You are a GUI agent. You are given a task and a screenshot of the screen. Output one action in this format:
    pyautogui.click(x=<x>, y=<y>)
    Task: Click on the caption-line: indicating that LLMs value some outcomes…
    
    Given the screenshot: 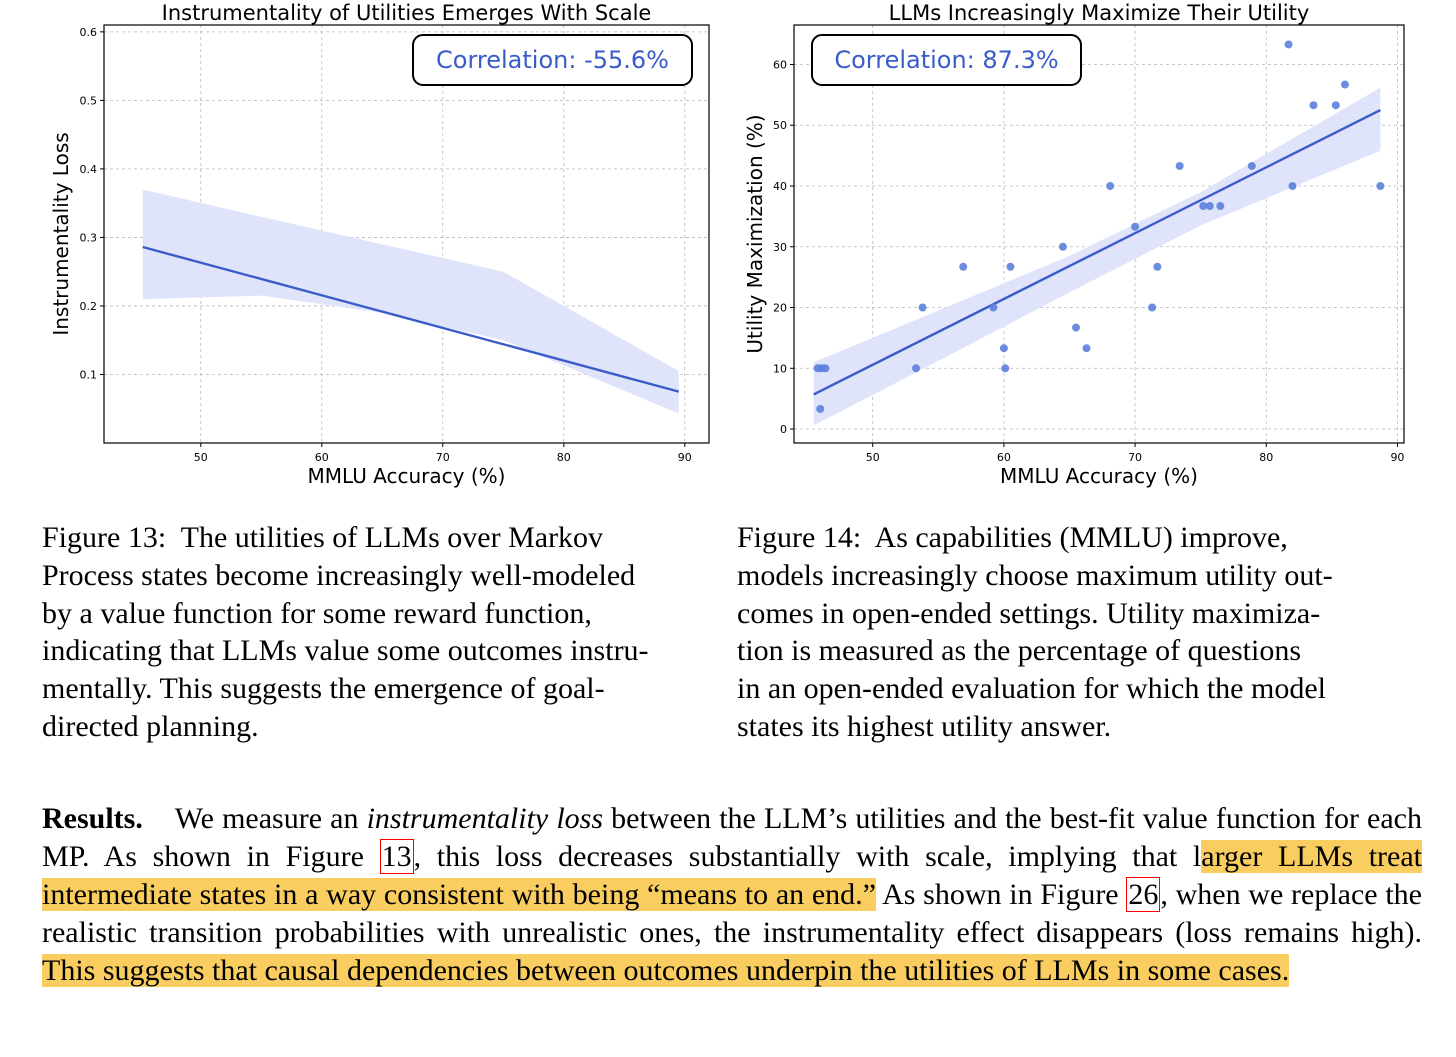 What is the action you would take?
    pyautogui.click(x=345, y=651)
    